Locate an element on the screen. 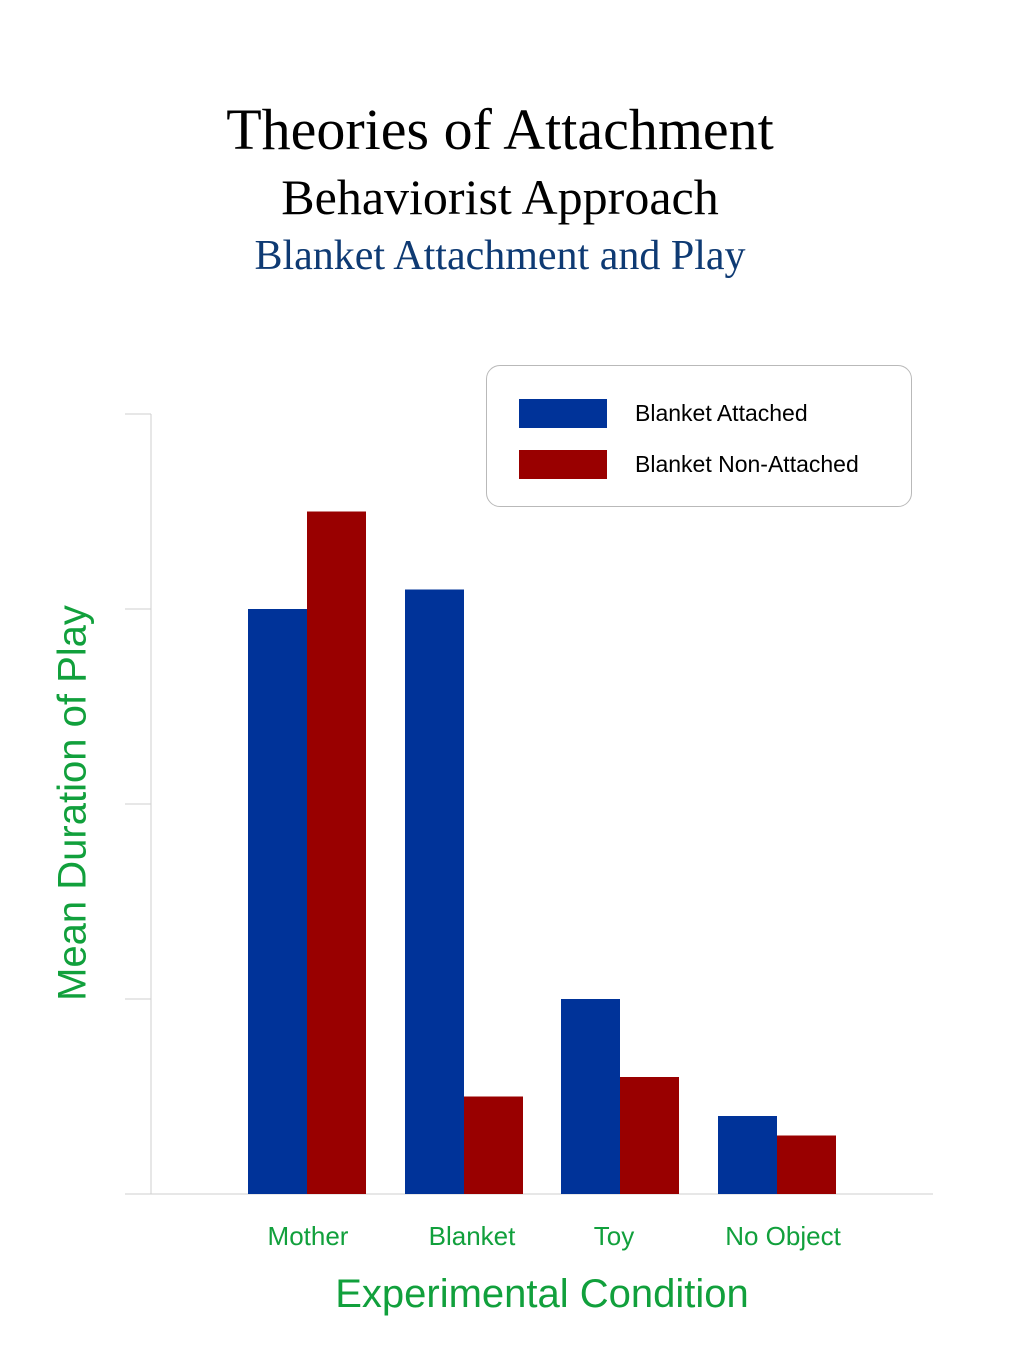  chart-title: Blanket Attachment and Play is located at coordinates (500, 256).